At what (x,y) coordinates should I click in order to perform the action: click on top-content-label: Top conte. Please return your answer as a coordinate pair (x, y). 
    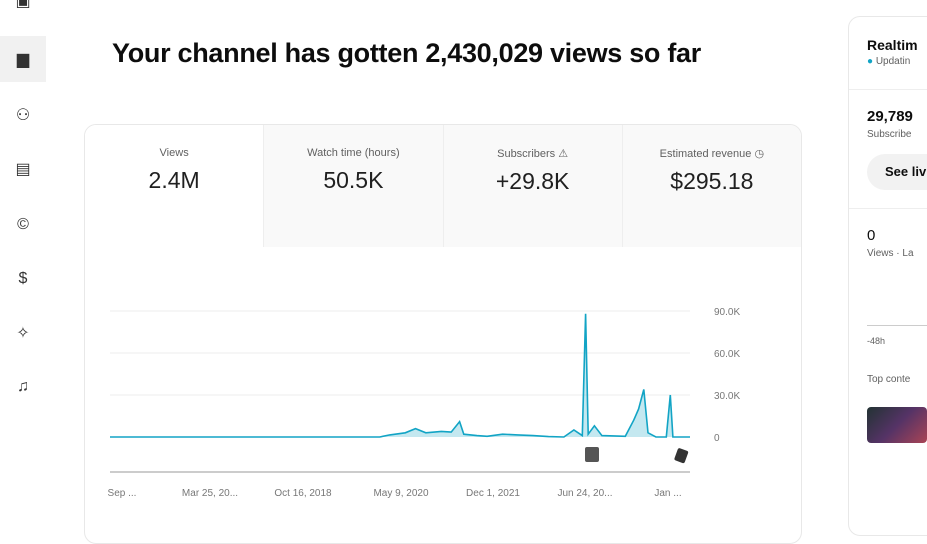
    Looking at the image, I should click on (889, 379).